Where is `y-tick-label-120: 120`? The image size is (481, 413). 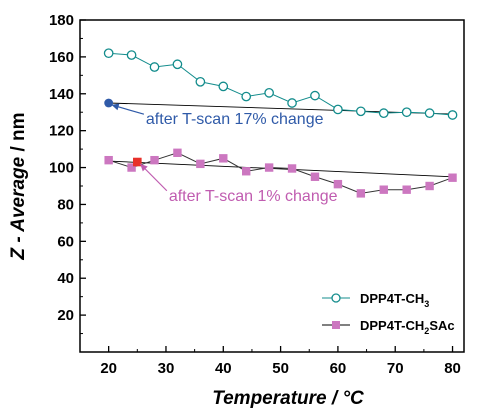
y-tick-label-120: 120 is located at coordinates (61, 131).